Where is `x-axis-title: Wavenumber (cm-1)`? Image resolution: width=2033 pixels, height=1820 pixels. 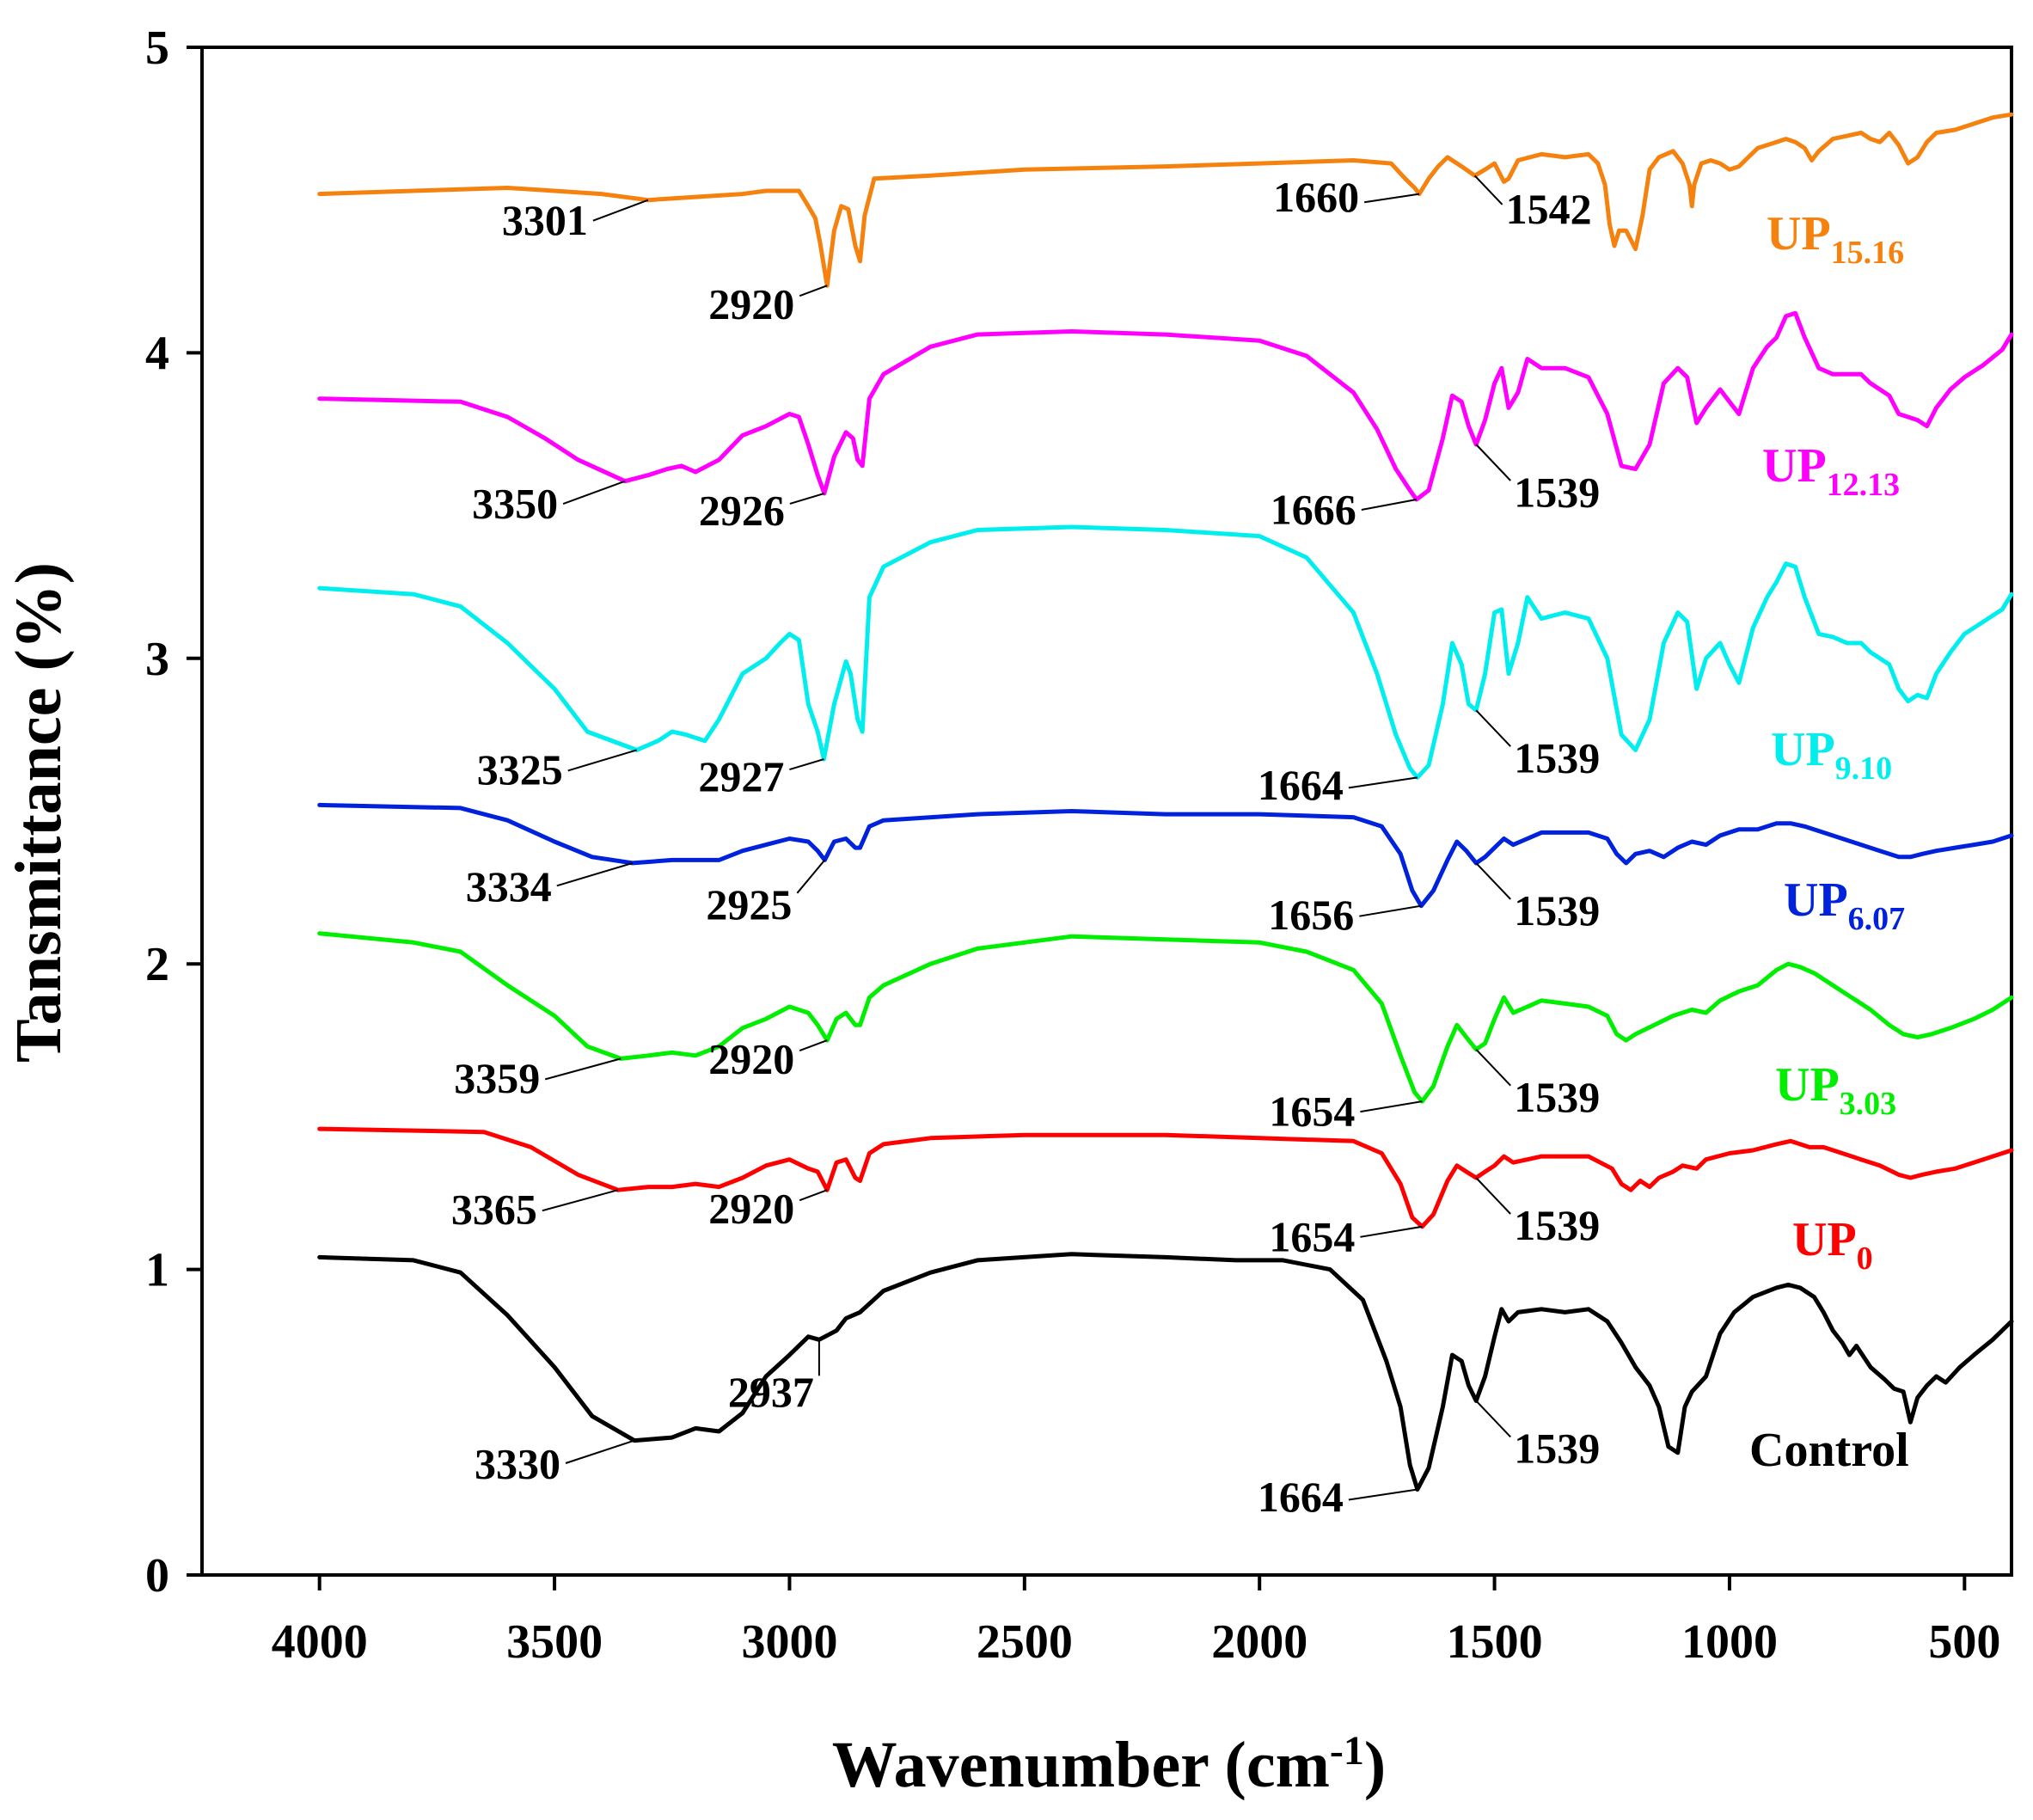
x-axis-title: Wavenumber (cm-1) is located at coordinates (1109, 1765).